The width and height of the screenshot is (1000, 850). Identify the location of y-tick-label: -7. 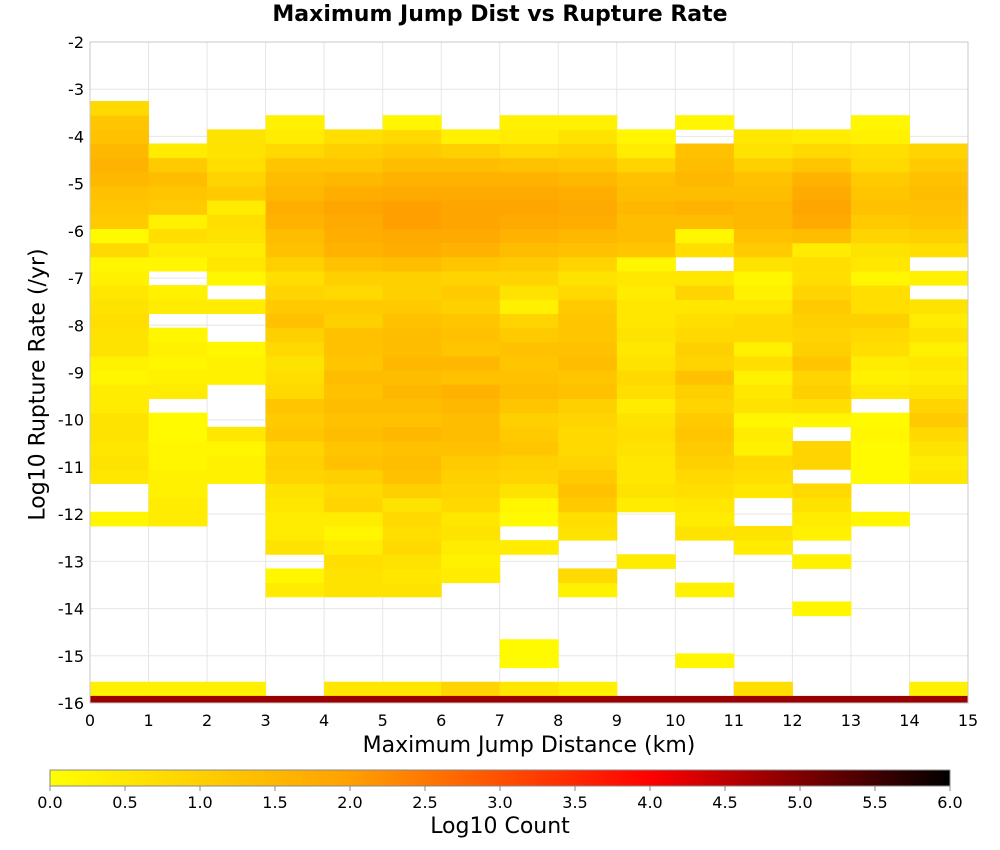
(76, 278).